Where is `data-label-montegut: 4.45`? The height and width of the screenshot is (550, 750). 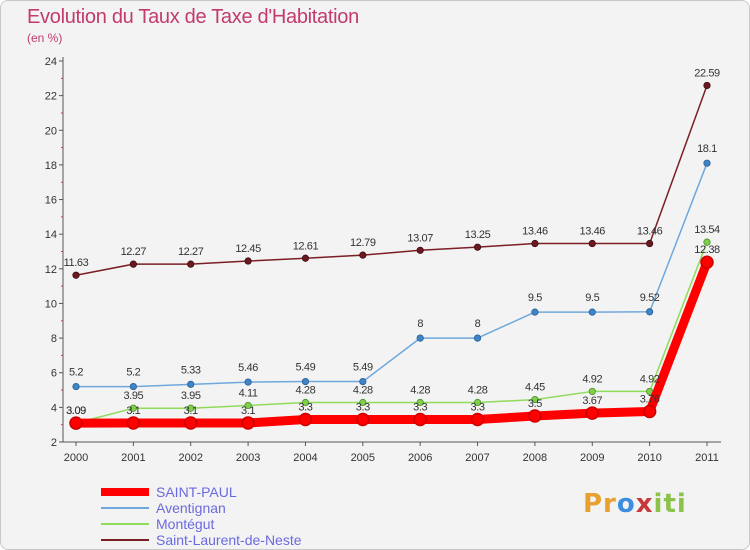 data-label-montegut: 4.45 is located at coordinates (535, 388).